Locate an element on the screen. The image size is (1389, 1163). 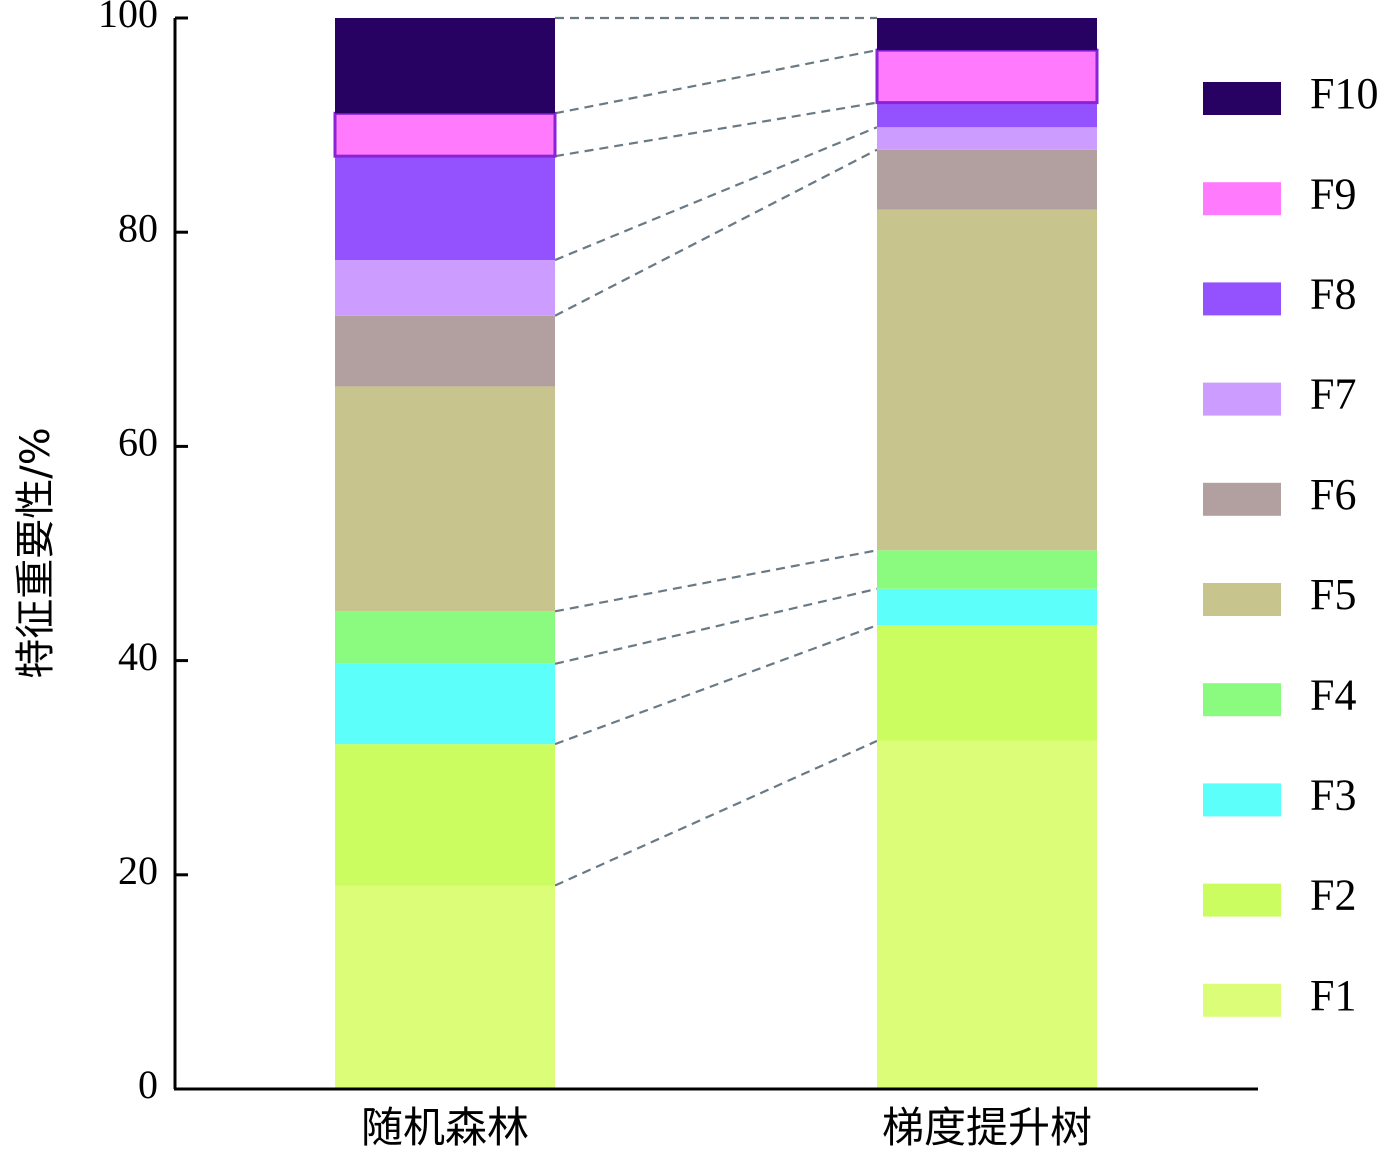
legend-label: F1 is located at coordinates (1333, 995).